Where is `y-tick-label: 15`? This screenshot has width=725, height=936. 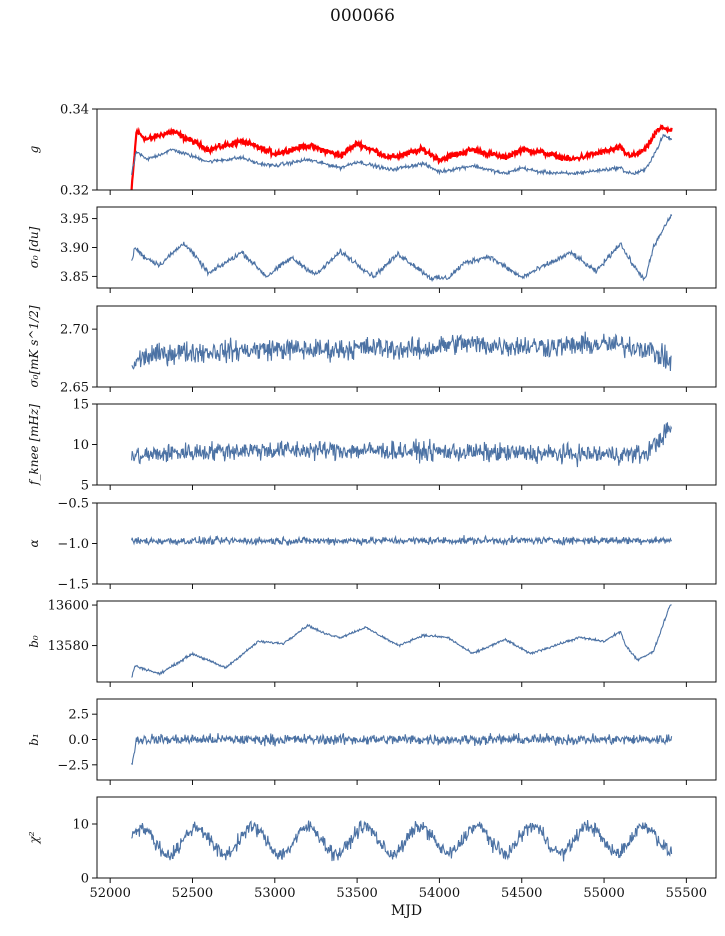 y-tick-label: 15 is located at coordinates (80, 405).